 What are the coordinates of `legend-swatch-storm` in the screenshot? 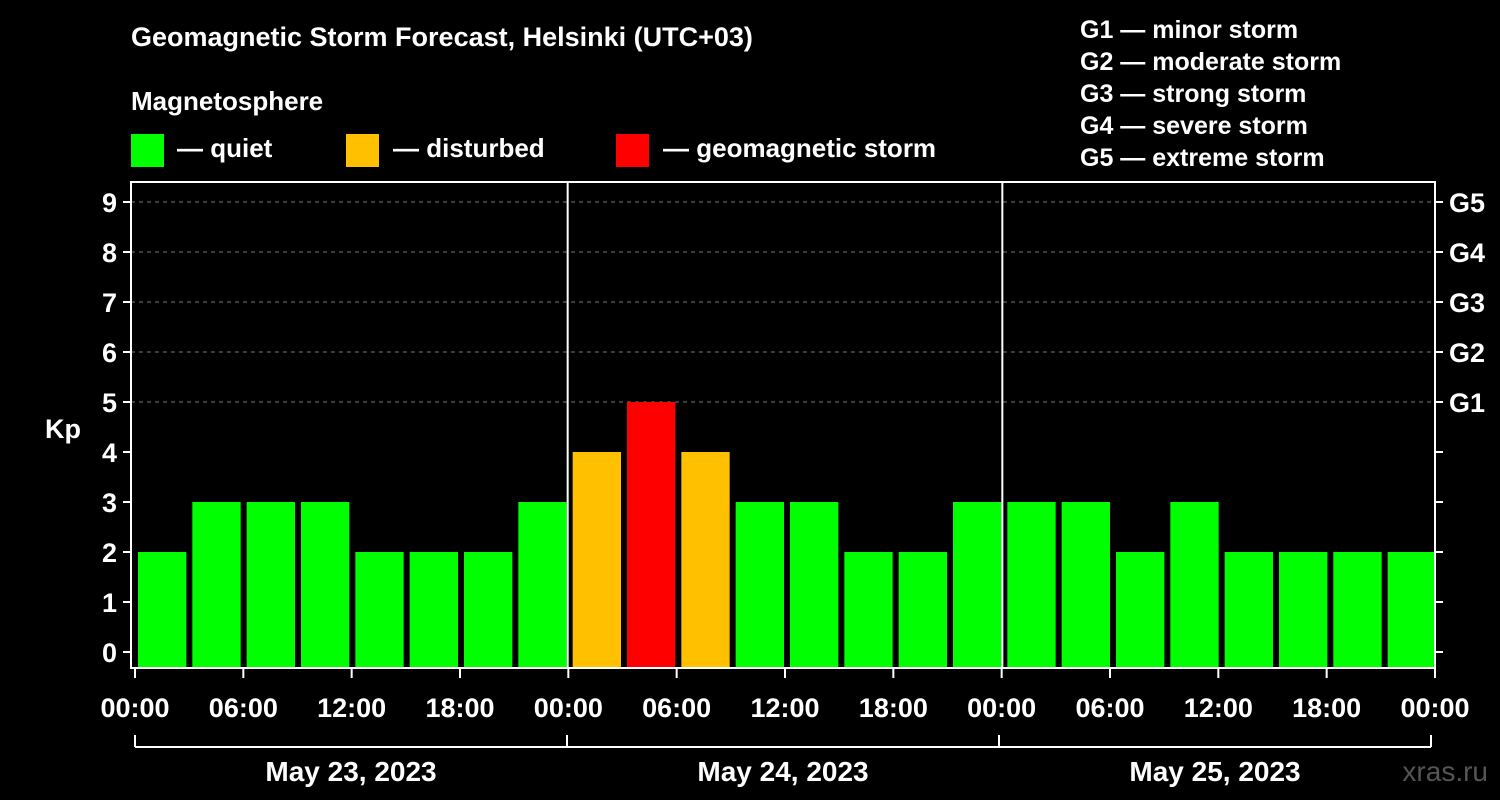 It's located at (632, 150).